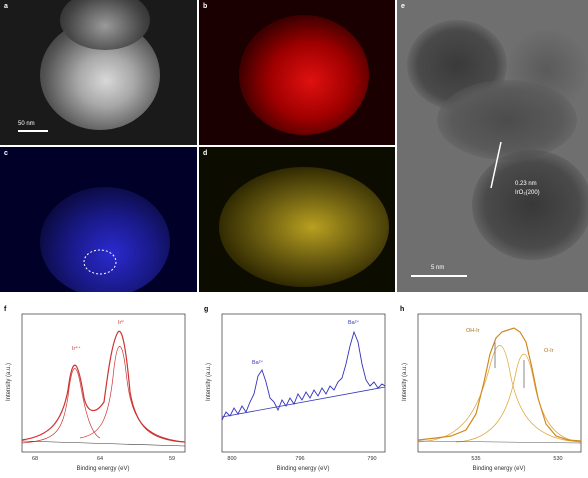 This screenshot has height=478, width=588. Describe the element at coordinates (172, 459) in the screenshot. I see `x-tick-label: 59` at that location.